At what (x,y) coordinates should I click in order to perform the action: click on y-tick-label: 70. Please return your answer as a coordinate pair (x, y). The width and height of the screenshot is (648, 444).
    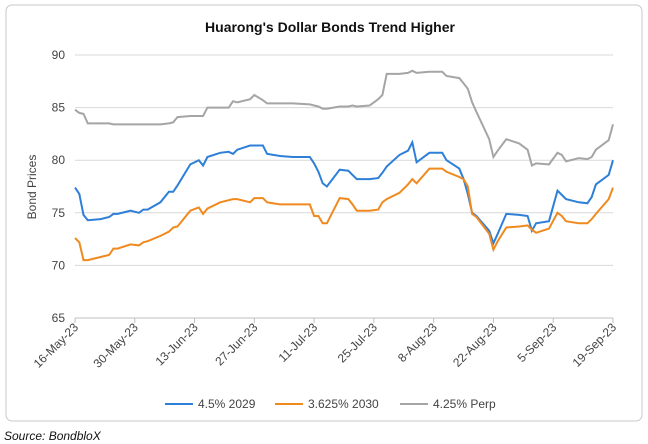
    Looking at the image, I should click on (59, 265).